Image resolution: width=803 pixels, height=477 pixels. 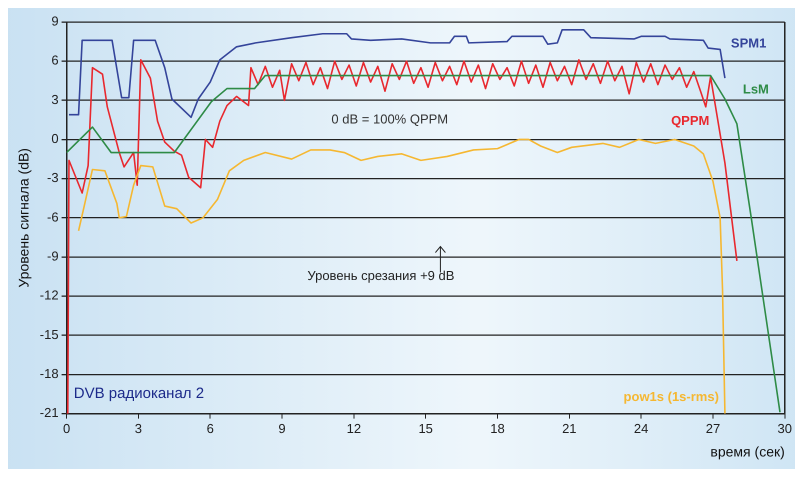 What do you see at coordinates (380, 276) in the screenshot?
I see `annotation: Уровень срезания +9 dB` at bounding box center [380, 276].